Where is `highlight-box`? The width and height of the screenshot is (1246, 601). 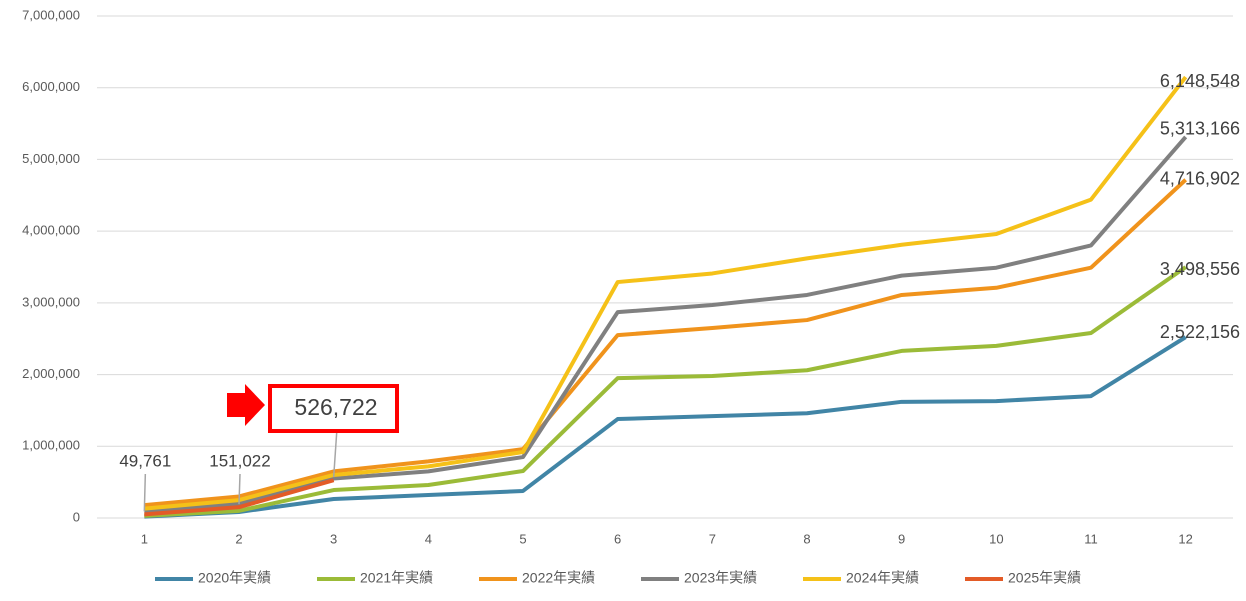
highlight-box is located at coordinates (333, 408).